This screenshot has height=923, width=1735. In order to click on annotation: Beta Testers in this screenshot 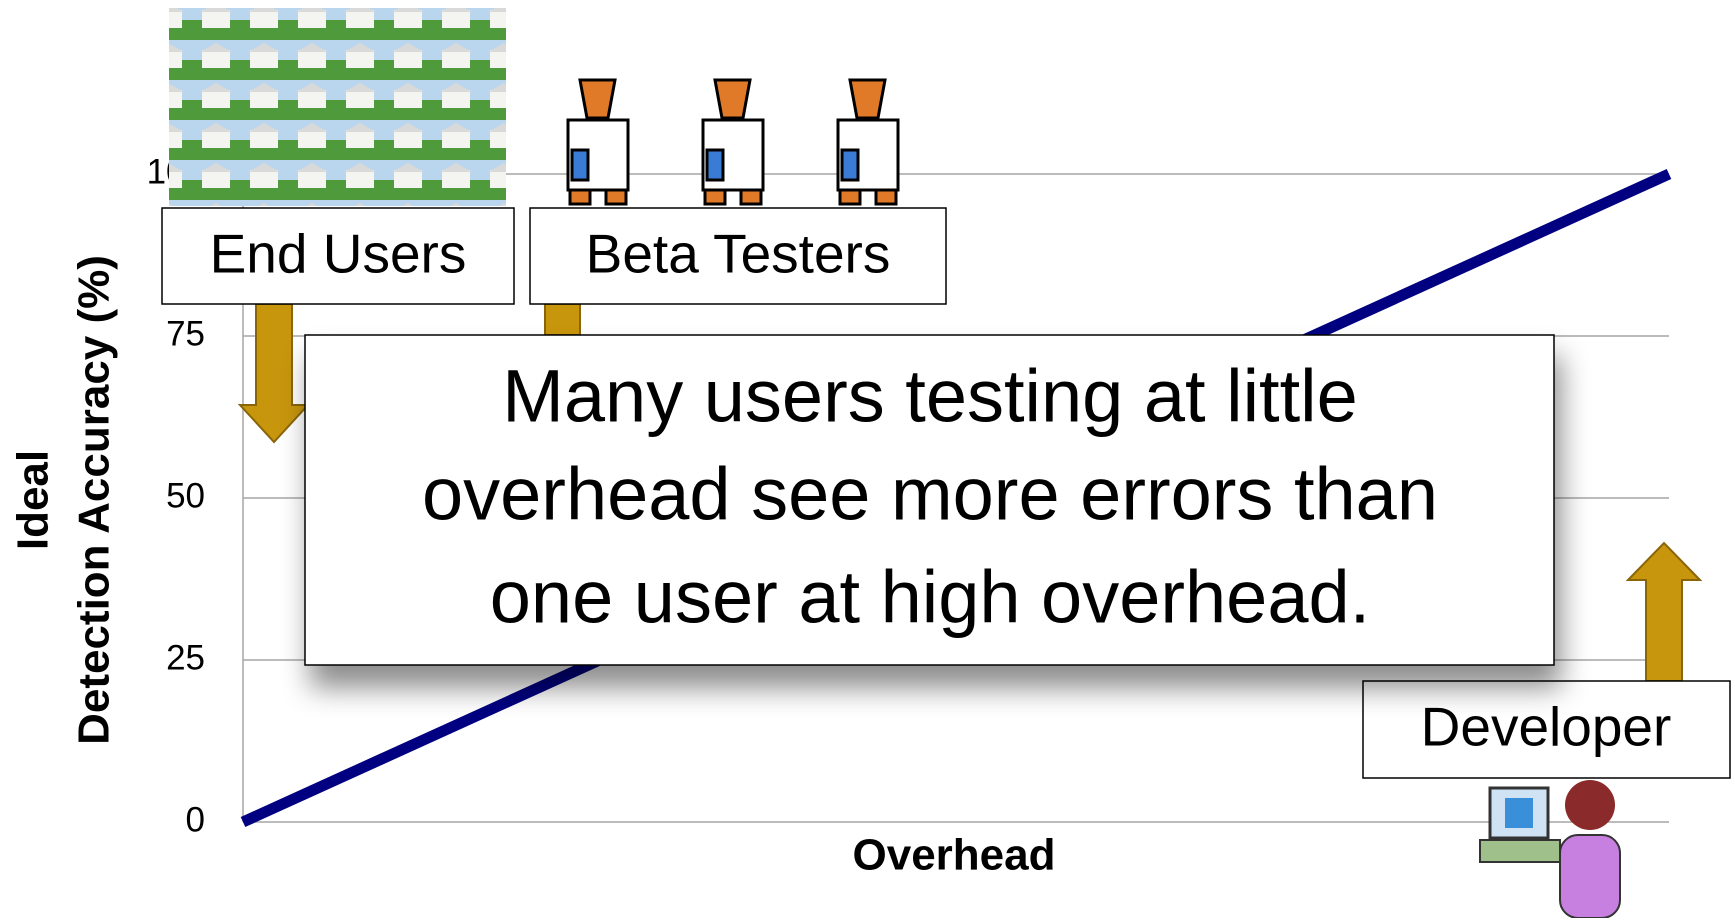, I will do `click(738, 254)`.